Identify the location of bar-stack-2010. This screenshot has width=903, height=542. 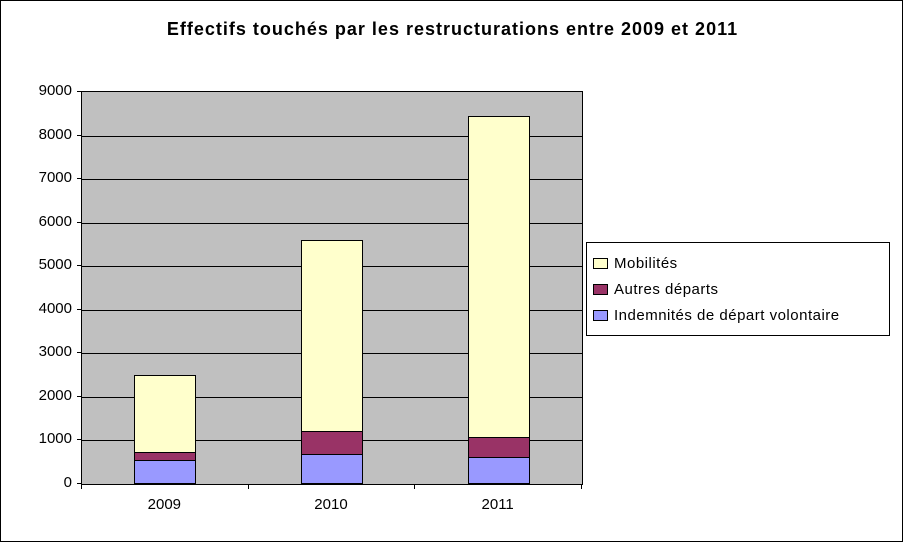
(332, 361).